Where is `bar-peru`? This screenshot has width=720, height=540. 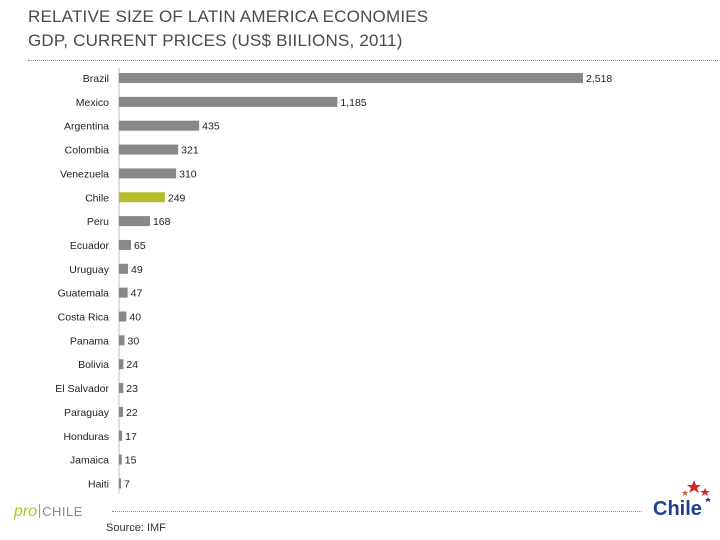 bar-peru is located at coordinates (134, 221).